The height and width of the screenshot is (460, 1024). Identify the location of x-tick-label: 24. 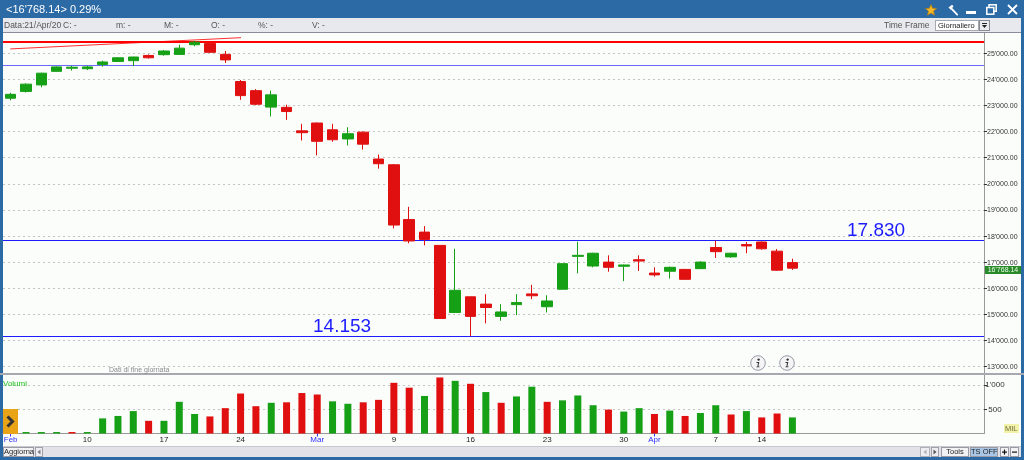
(241, 439).